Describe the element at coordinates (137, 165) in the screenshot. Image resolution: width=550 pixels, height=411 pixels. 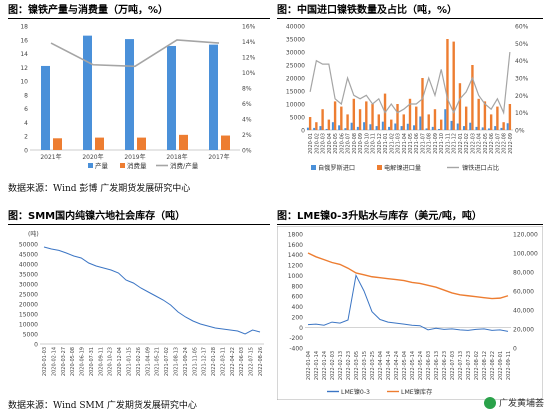
I see `legend-label-consumption: 消费量` at that location.